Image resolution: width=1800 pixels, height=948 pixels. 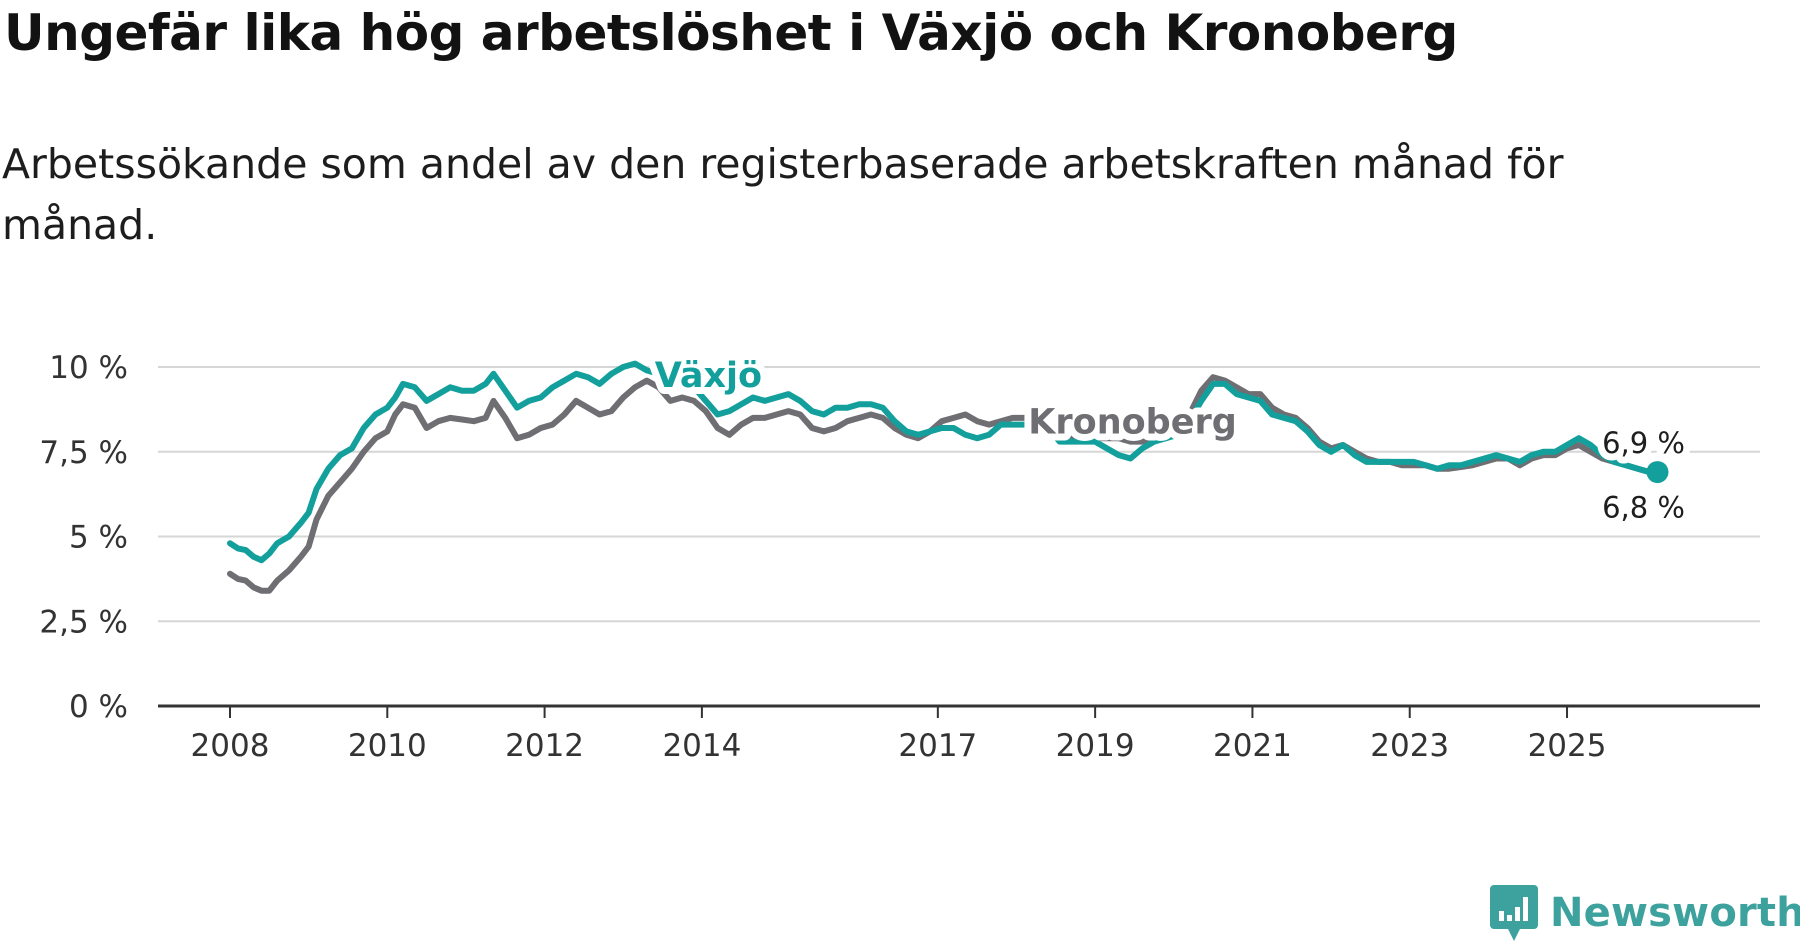 I want to click on x-tick-label: 2025, so click(x=1567, y=746).